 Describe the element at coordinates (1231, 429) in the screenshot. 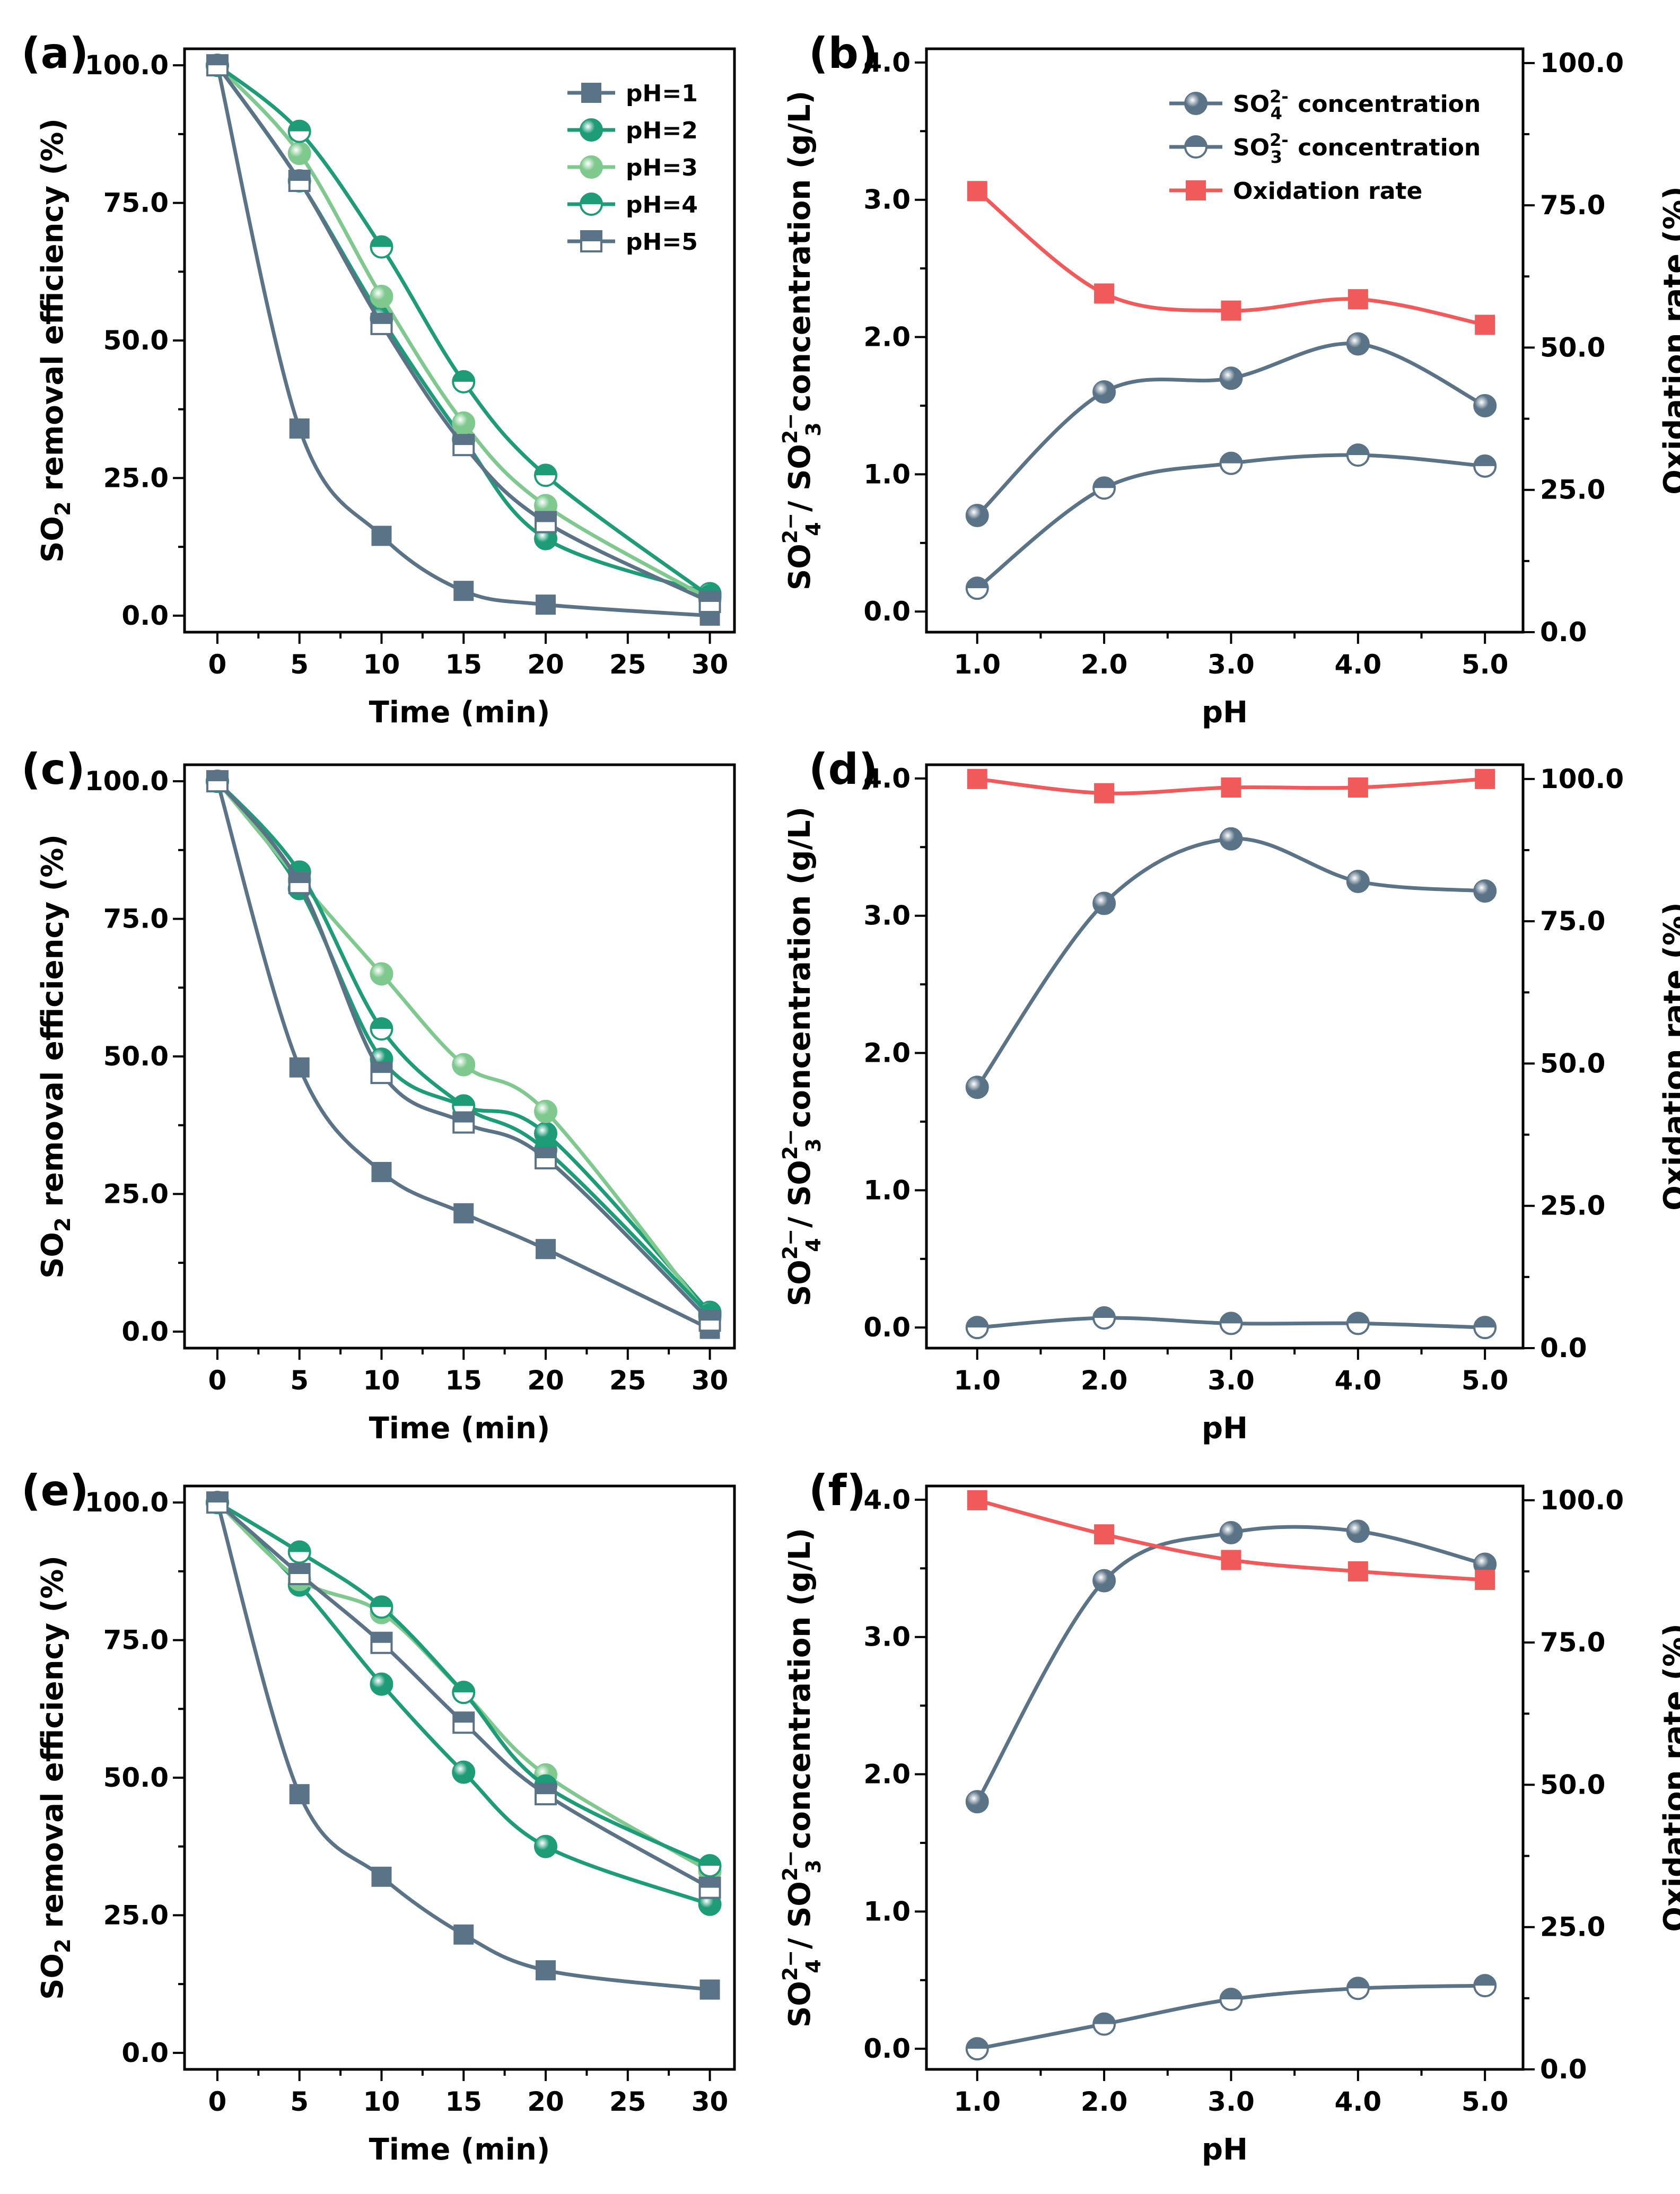

I see `series-so42-concentration` at that location.